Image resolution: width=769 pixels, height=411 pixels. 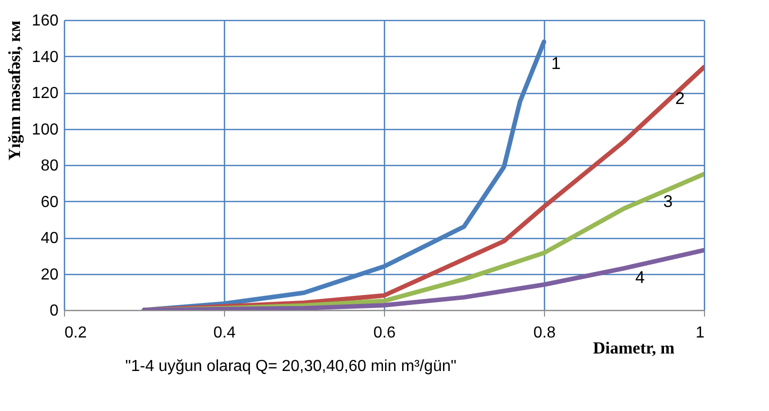 What do you see at coordinates (14, 90) in the screenshot?
I see `y-axis-title: Yığım məsafəsi, км` at bounding box center [14, 90].